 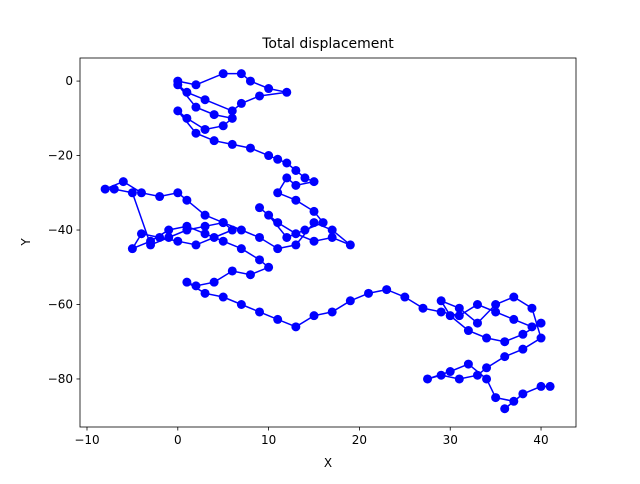 I want to click on x-tick-label: 30, so click(x=450, y=440).